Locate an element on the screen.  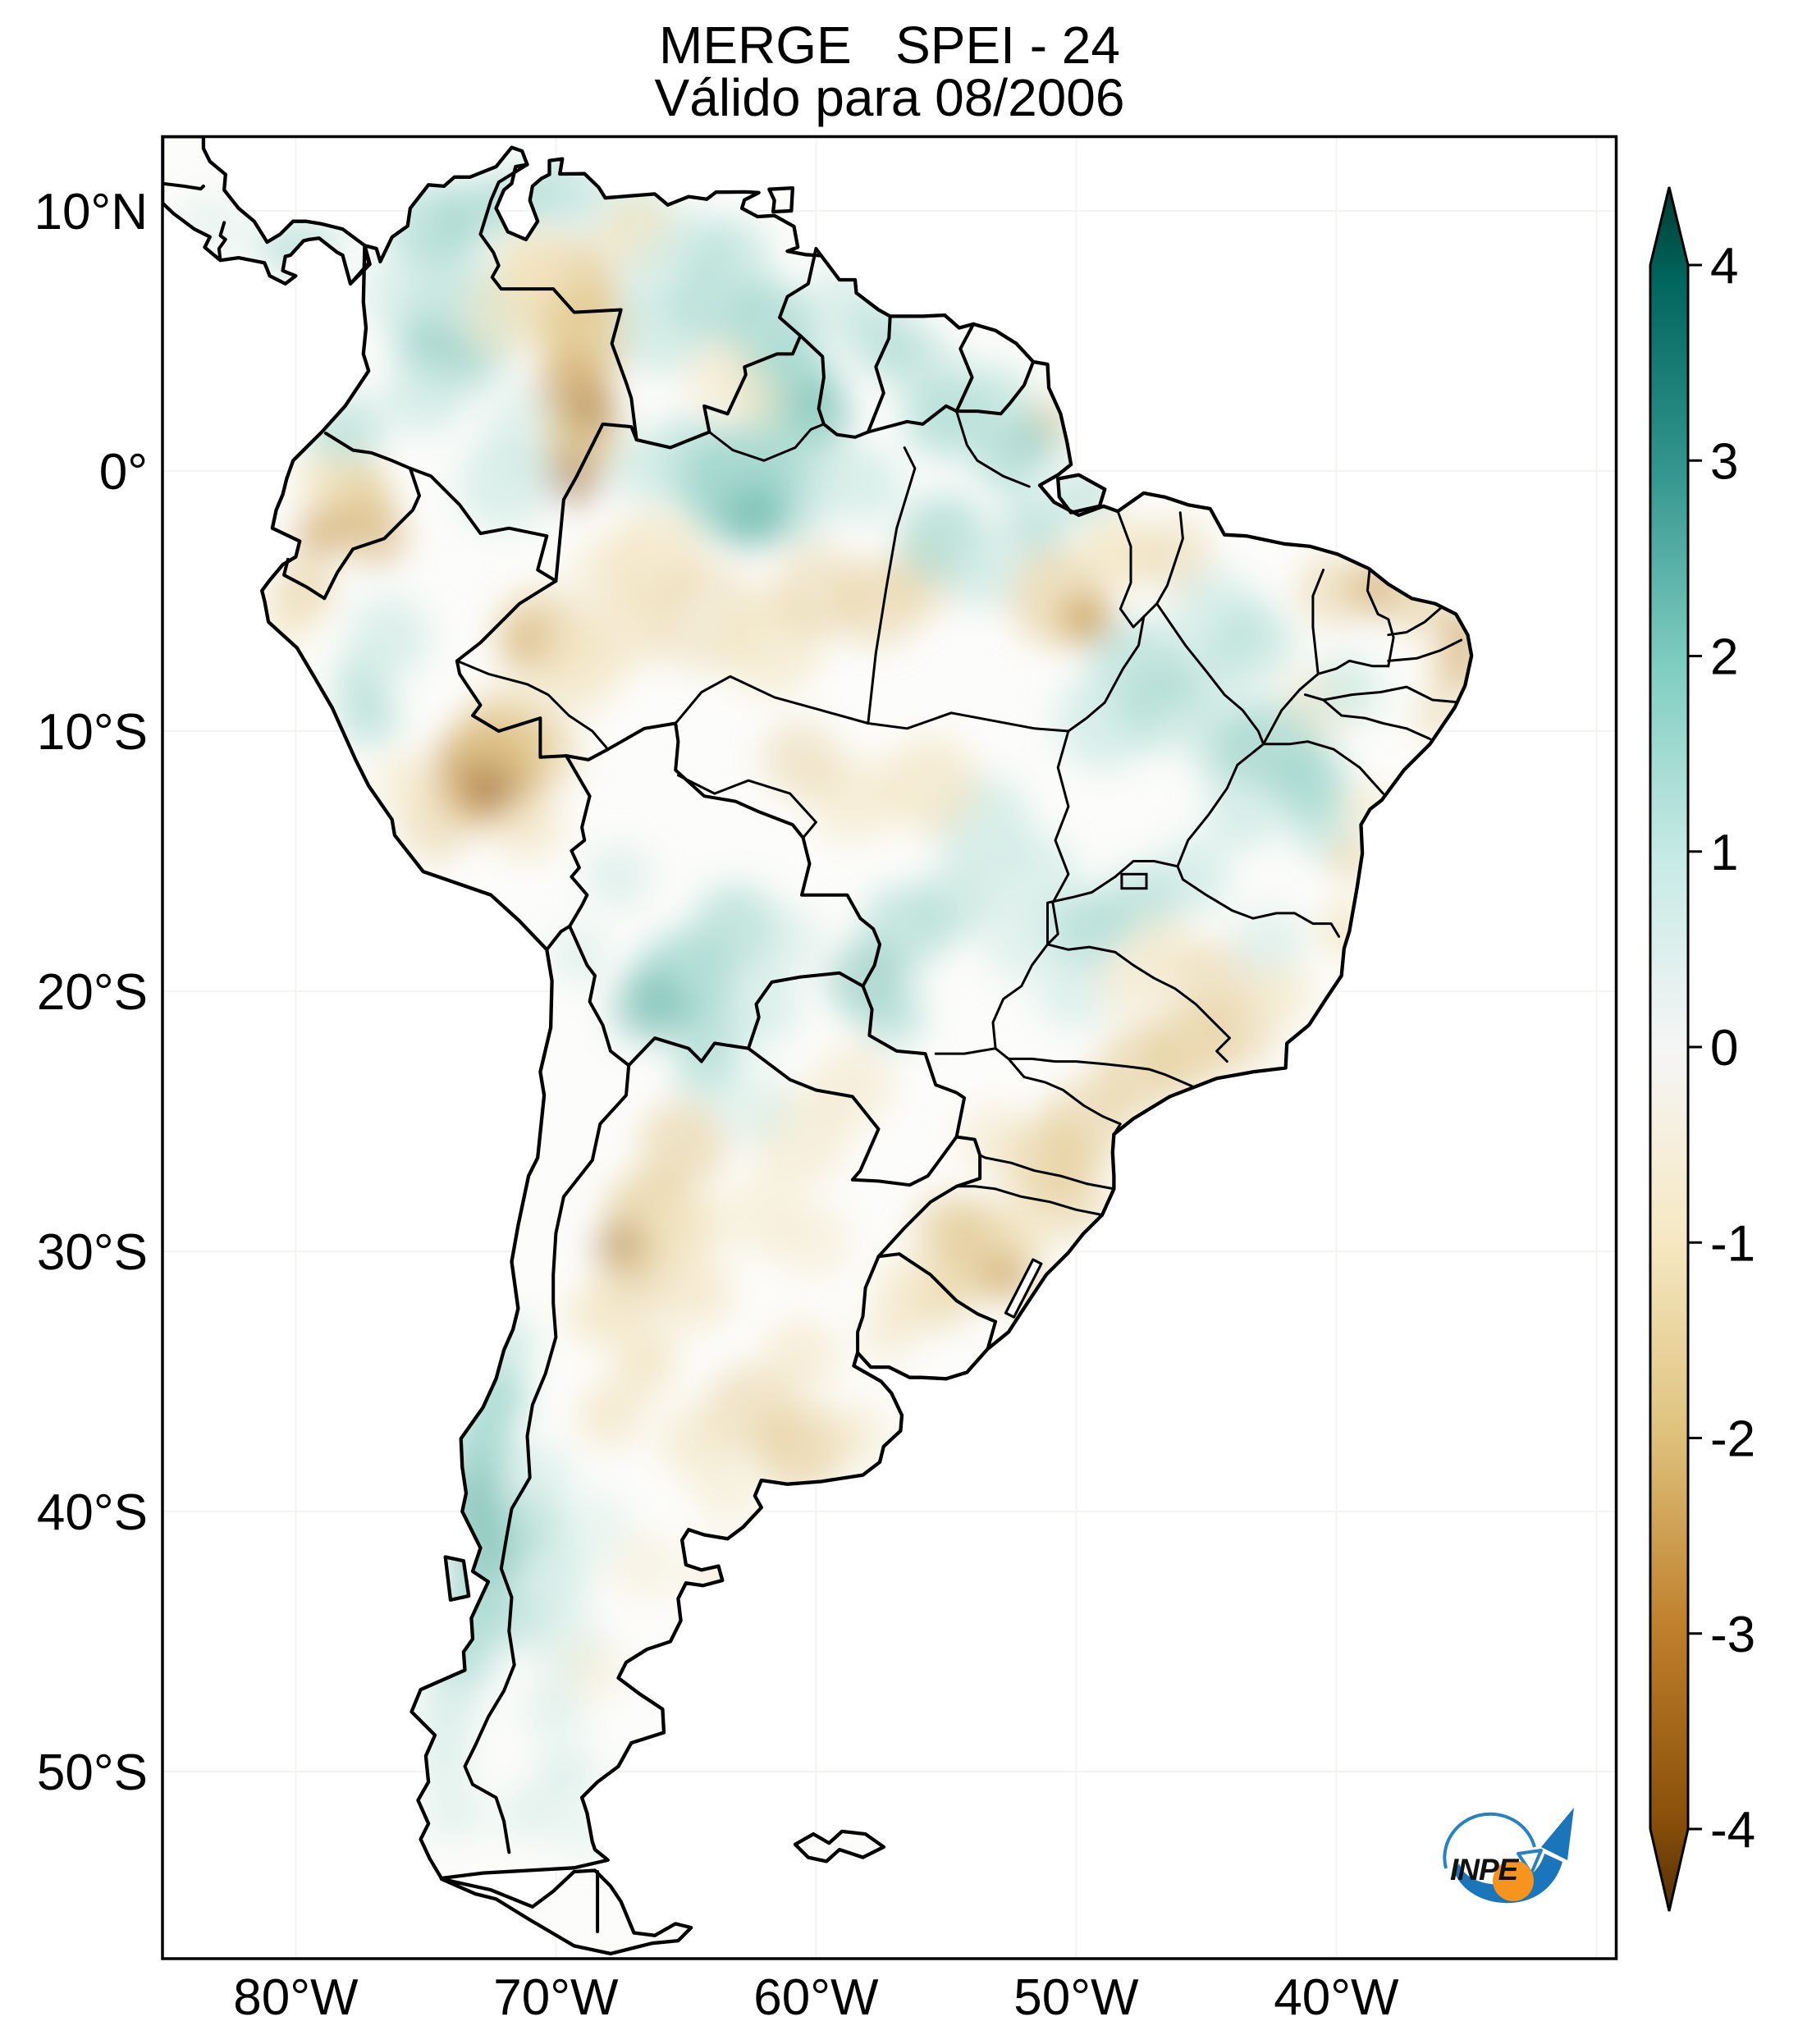
svg-text: 4 is located at coordinates (1724, 266).